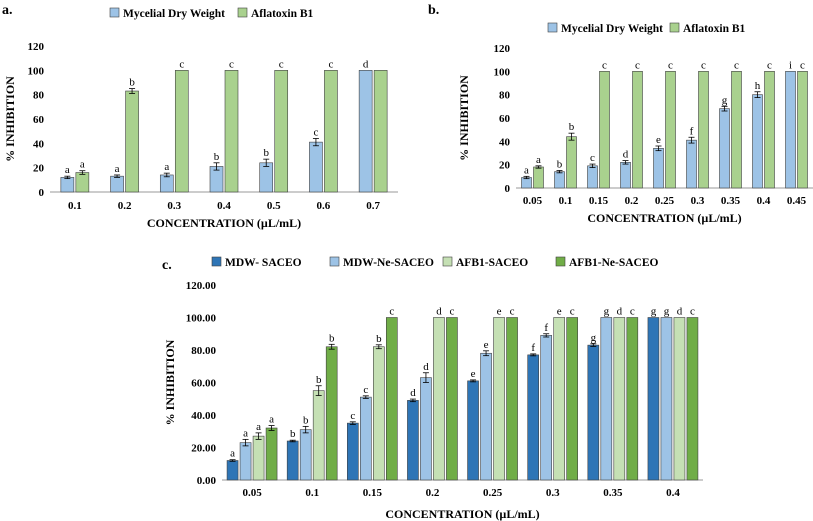 This screenshot has height=521, width=813. Describe the element at coordinates (613, 263) in the screenshot. I see `legend-label: AFB1-Ne-SACEO` at that location.